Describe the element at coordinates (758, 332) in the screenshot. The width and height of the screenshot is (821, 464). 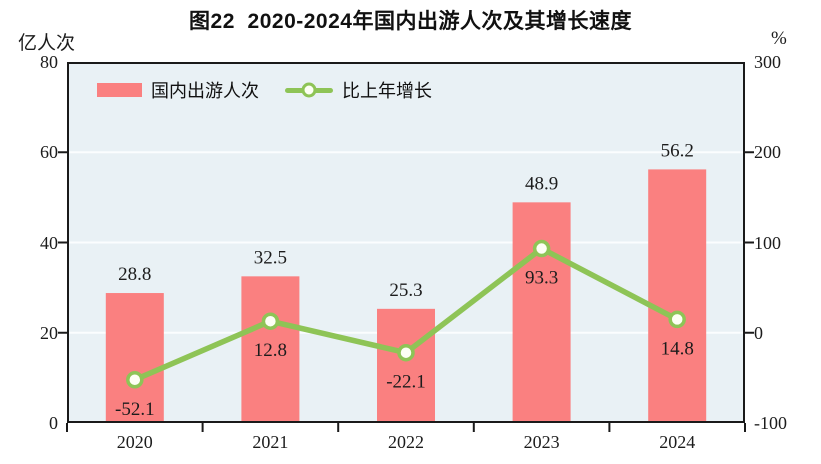
I see `right-axis-tick-label: 0` at that location.